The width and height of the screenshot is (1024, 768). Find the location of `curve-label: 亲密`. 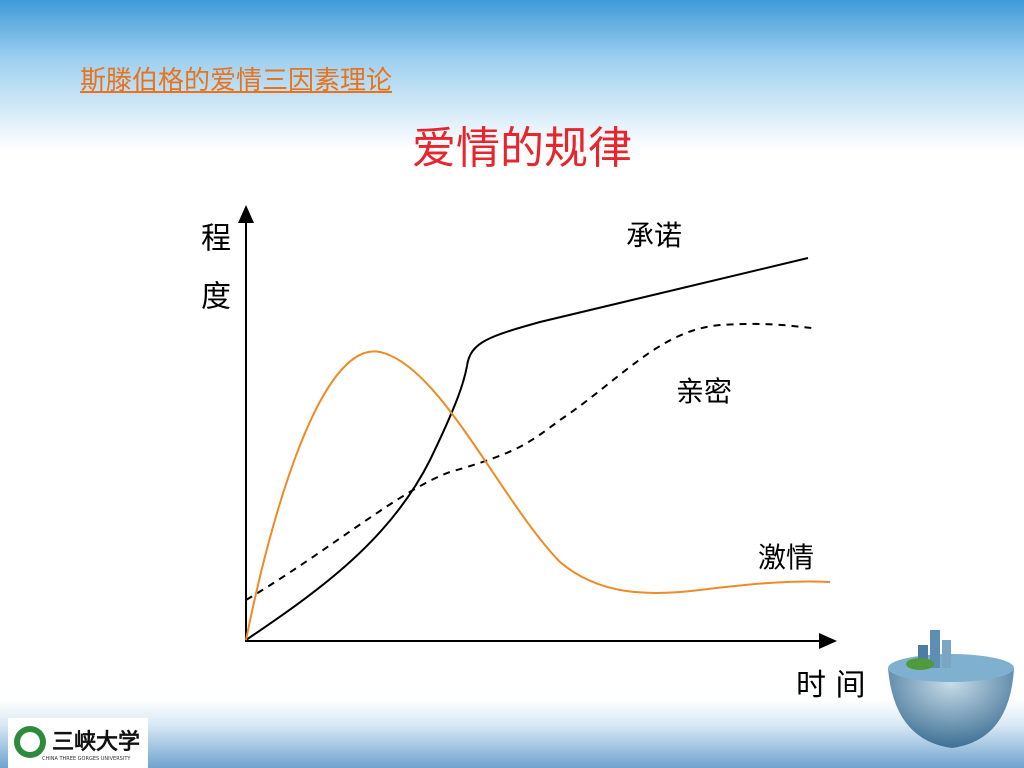

curve-label: 亲密 is located at coordinates (704, 391).